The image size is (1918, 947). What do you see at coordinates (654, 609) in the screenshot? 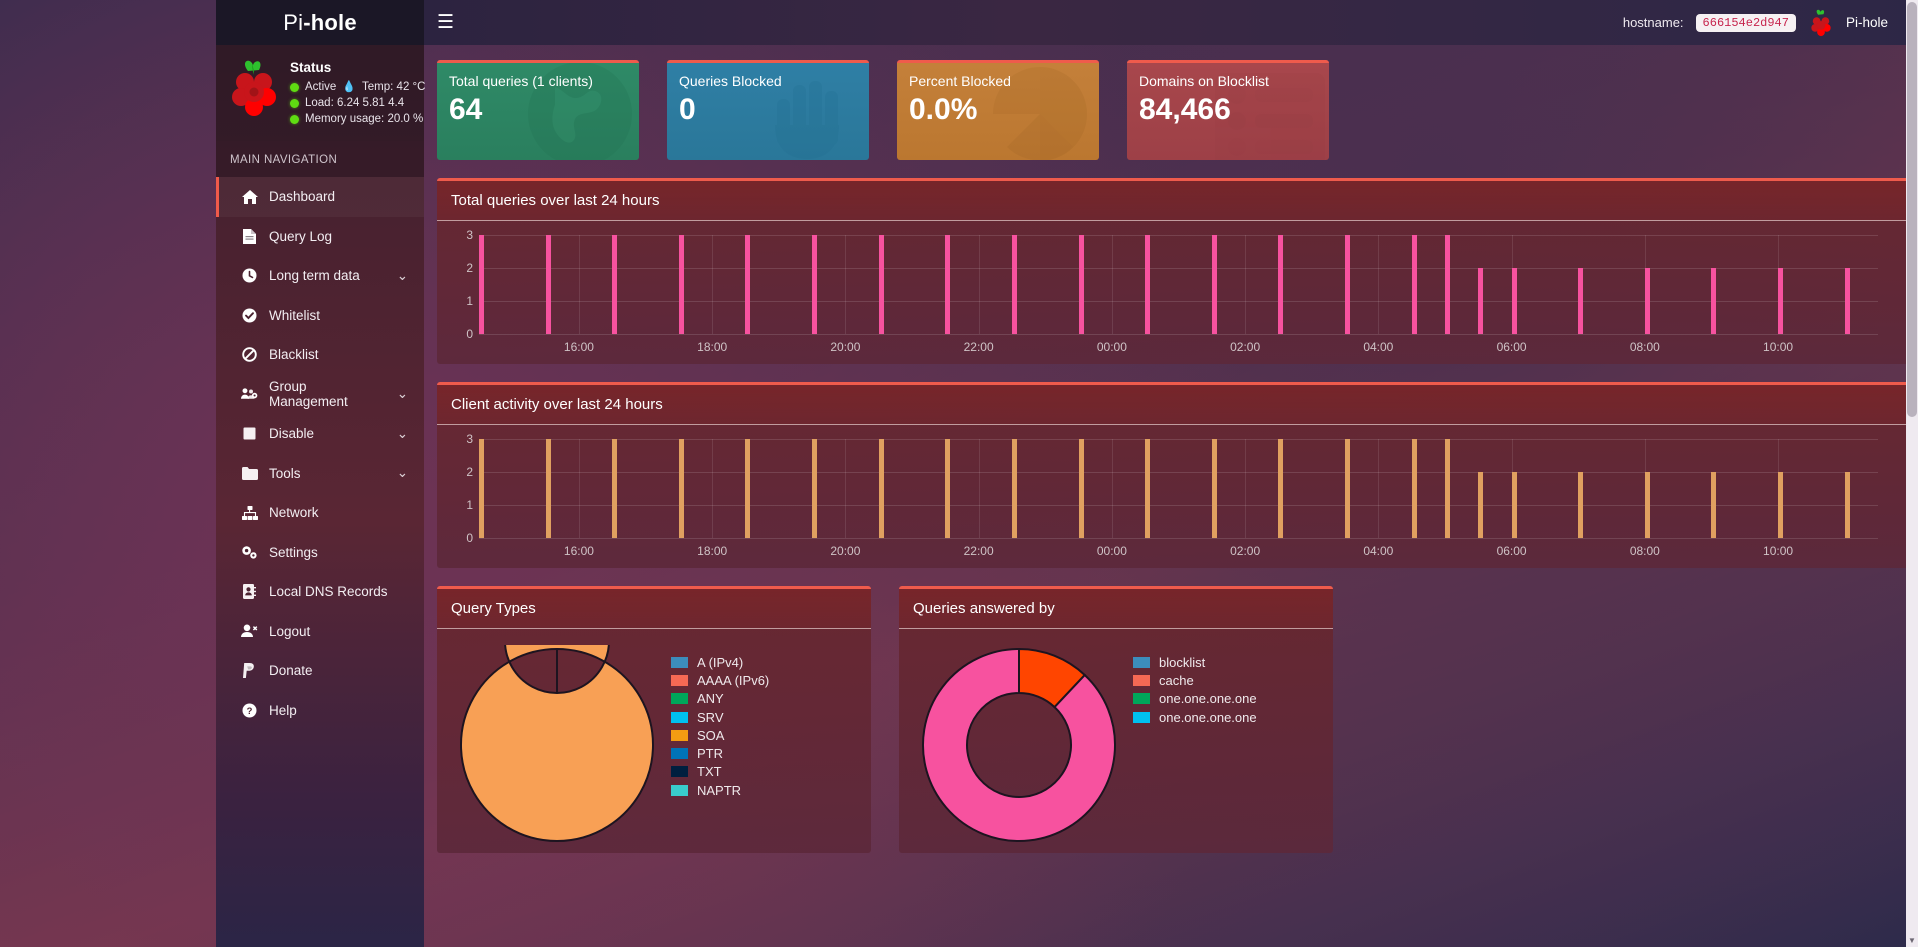
I see `panel-title-query-types: Query Types` at bounding box center [654, 609].